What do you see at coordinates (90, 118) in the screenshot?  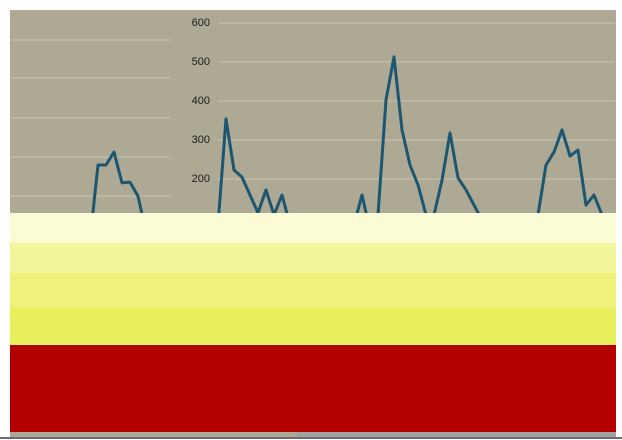 I see `left-panel-lines` at bounding box center [90, 118].